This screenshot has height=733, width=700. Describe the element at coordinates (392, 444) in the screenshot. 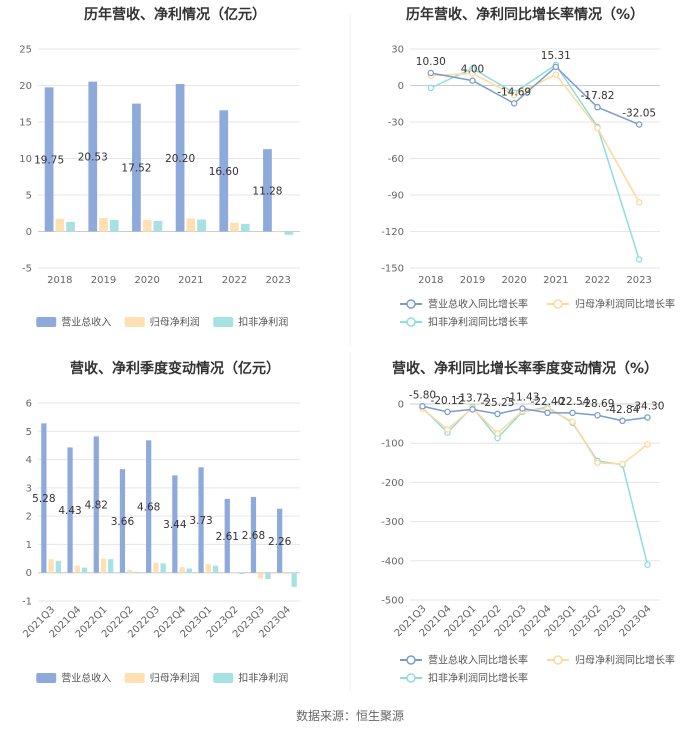

I see `y-tick-label: -100` at that location.